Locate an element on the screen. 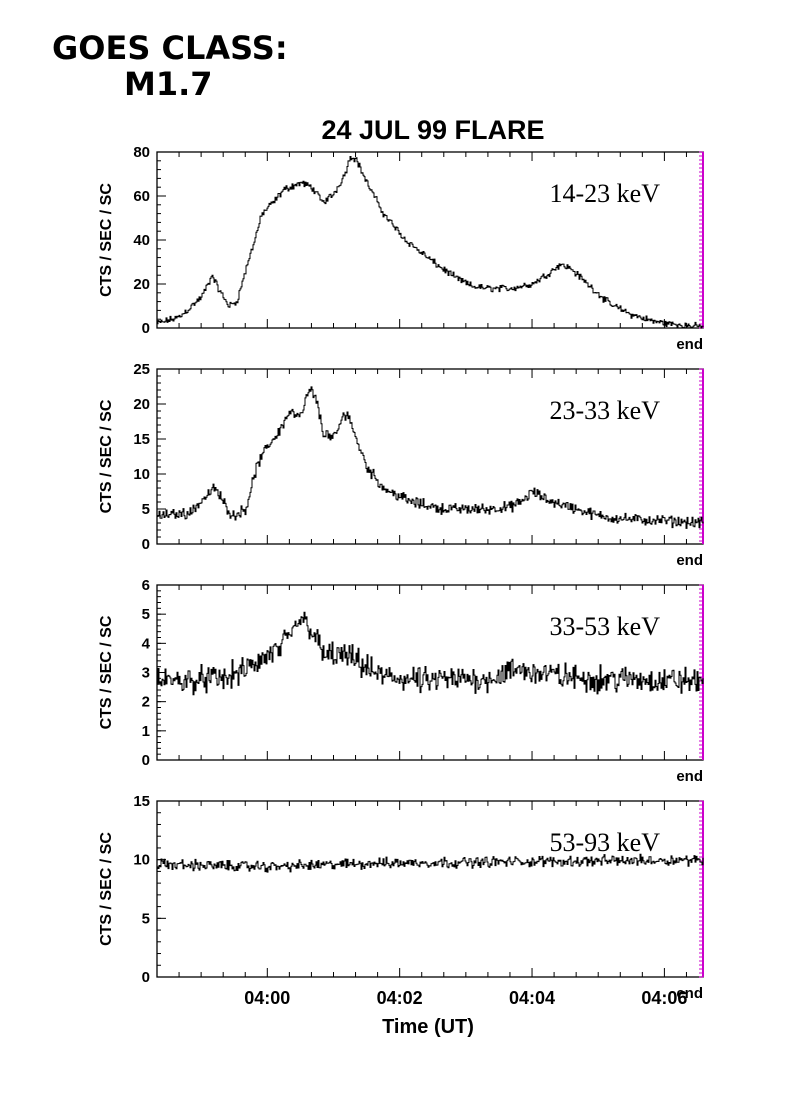 The image size is (790, 1118). y-tick-label: 25 is located at coordinates (141, 369).